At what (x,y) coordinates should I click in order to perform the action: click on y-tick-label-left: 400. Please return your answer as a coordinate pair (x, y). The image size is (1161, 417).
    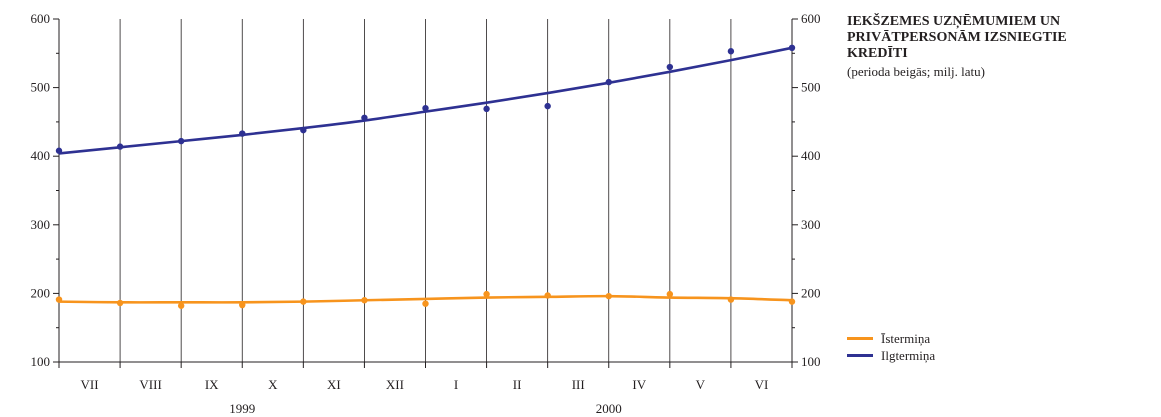
    Looking at the image, I should click on (41, 155).